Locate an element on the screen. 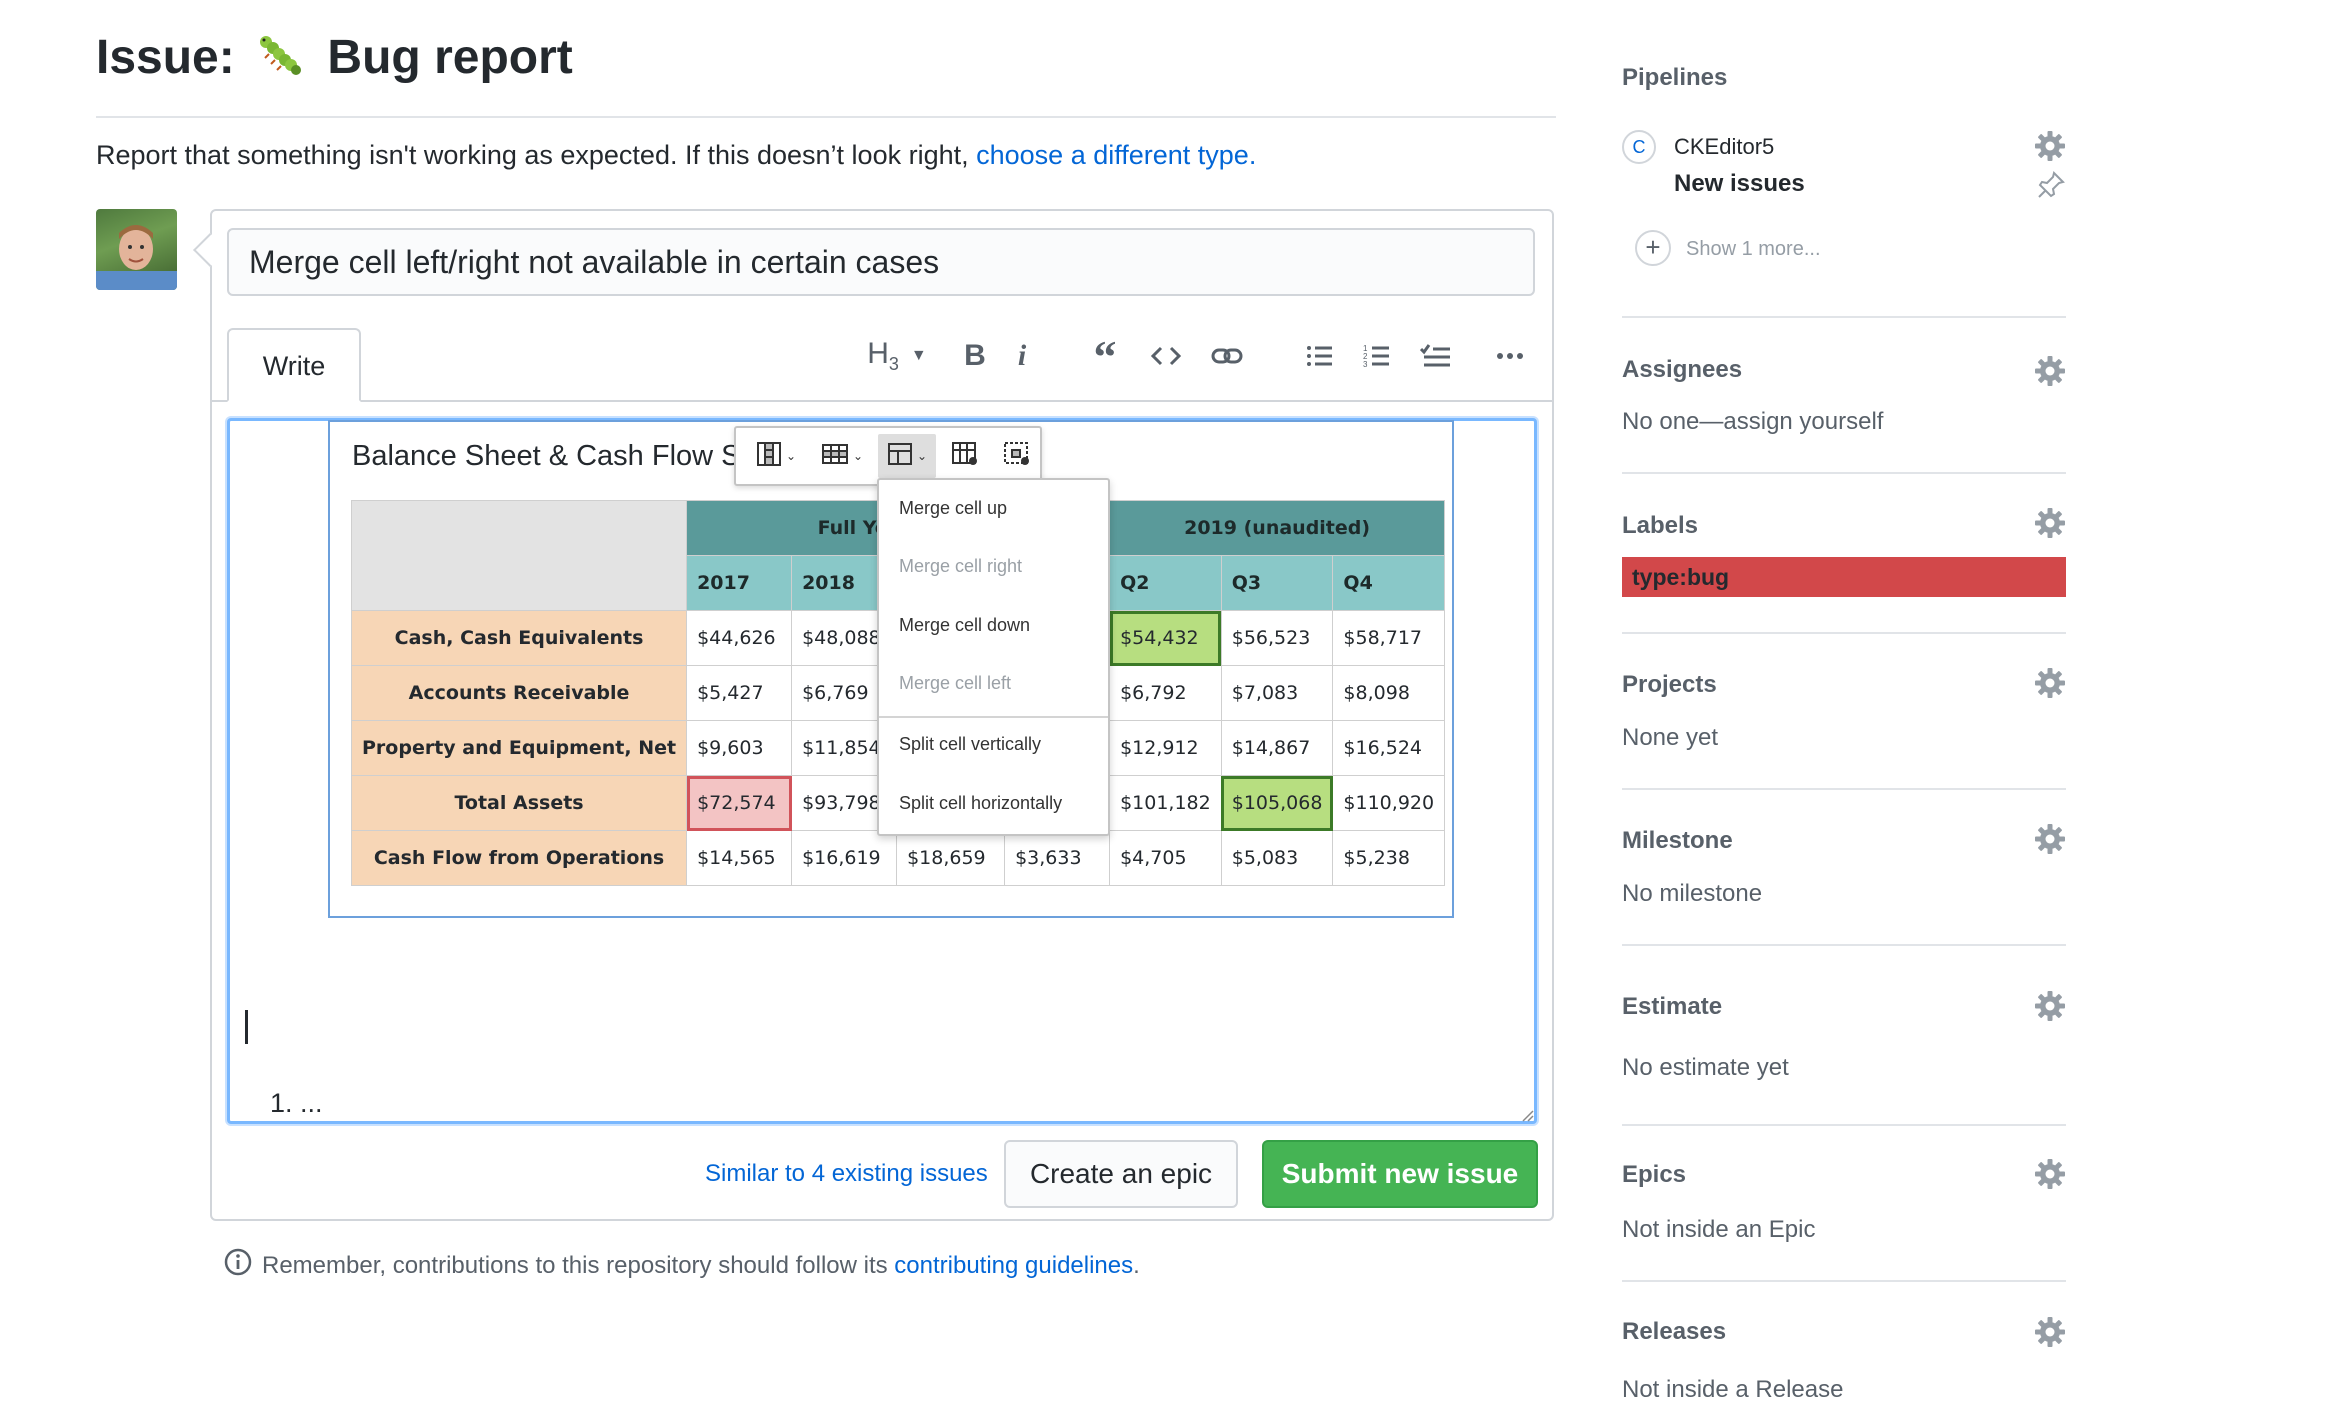  epics-gear-icon is located at coordinates (2050, 1174).